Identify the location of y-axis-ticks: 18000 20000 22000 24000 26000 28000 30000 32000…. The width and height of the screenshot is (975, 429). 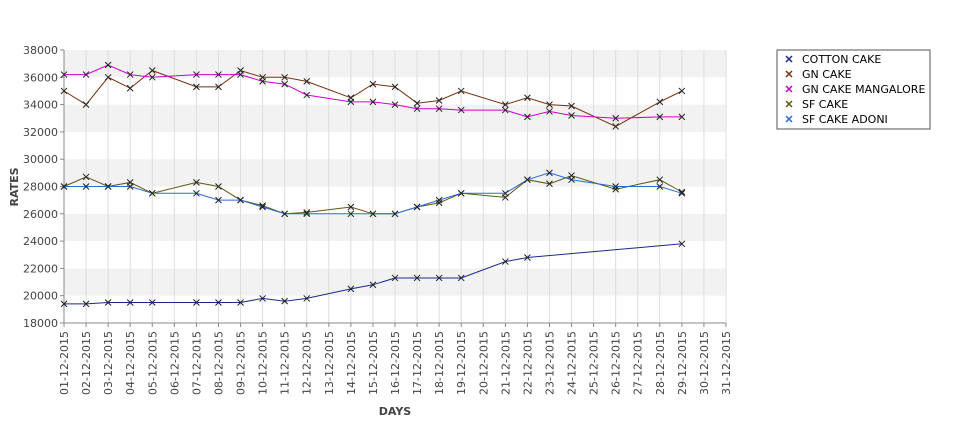
(43, 187).